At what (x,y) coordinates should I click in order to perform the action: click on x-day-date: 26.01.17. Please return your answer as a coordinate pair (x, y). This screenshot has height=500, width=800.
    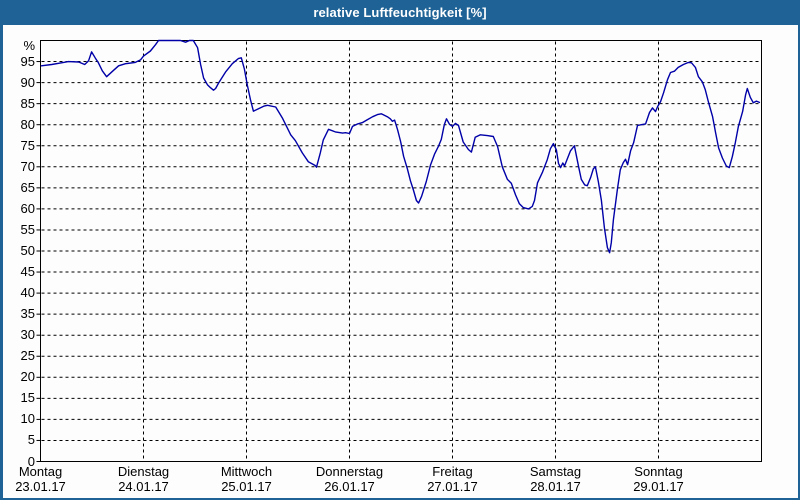
    Looking at the image, I should click on (349, 486).